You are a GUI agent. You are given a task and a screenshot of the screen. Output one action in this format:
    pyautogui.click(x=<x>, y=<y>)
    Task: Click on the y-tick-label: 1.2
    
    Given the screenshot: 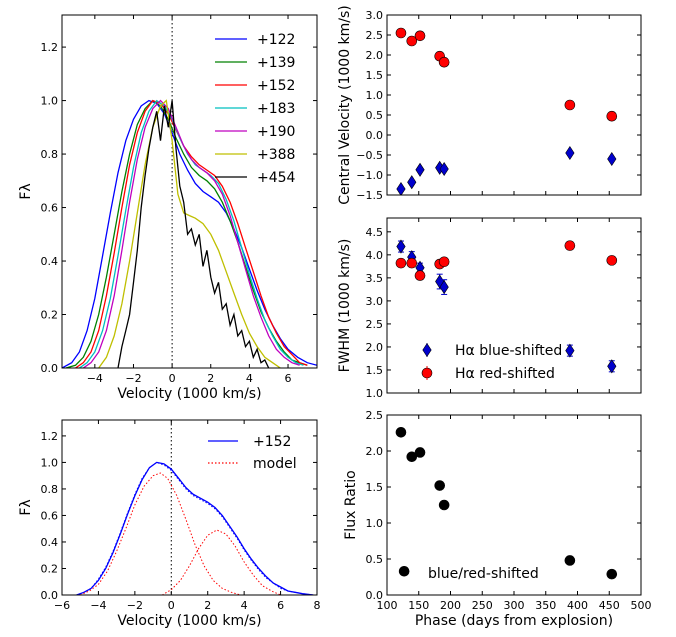 What is the action you would take?
    pyautogui.click(x=50, y=436)
    